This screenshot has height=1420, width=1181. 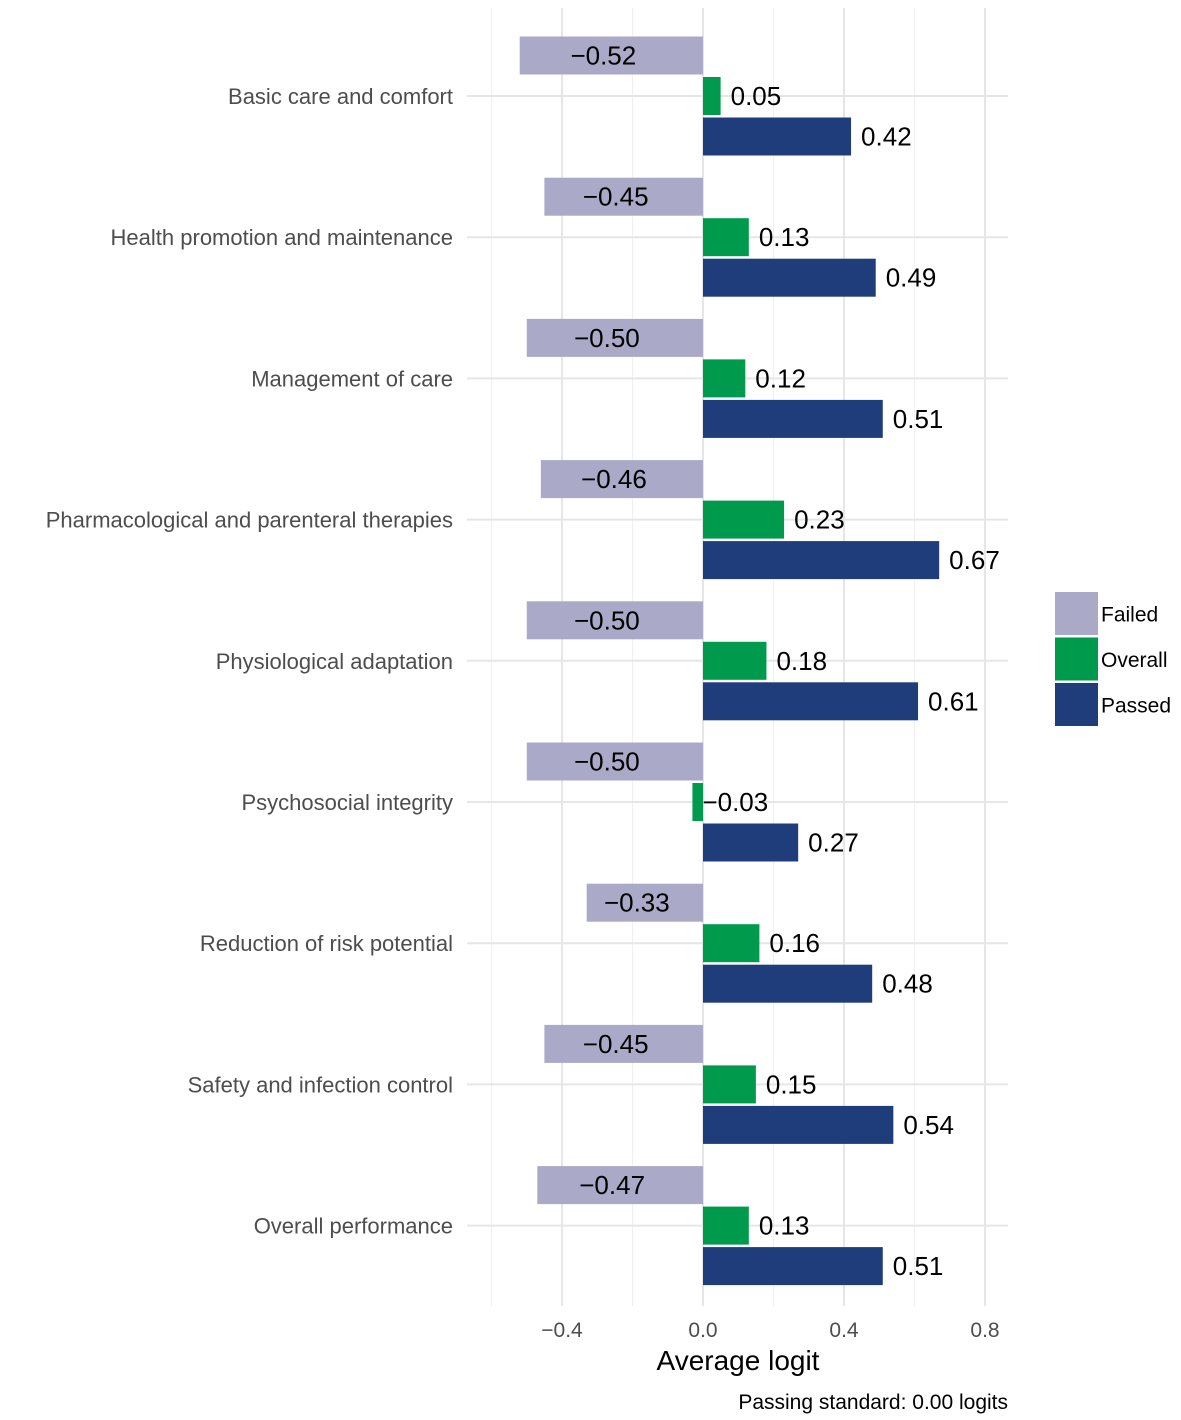 I want to click on value-label-passed: 0.42, so click(x=886, y=137).